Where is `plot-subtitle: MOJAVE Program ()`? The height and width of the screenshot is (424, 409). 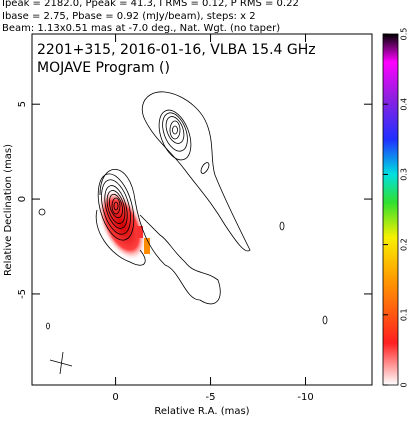 plot-subtitle: MOJAVE Program () is located at coordinates (103, 68).